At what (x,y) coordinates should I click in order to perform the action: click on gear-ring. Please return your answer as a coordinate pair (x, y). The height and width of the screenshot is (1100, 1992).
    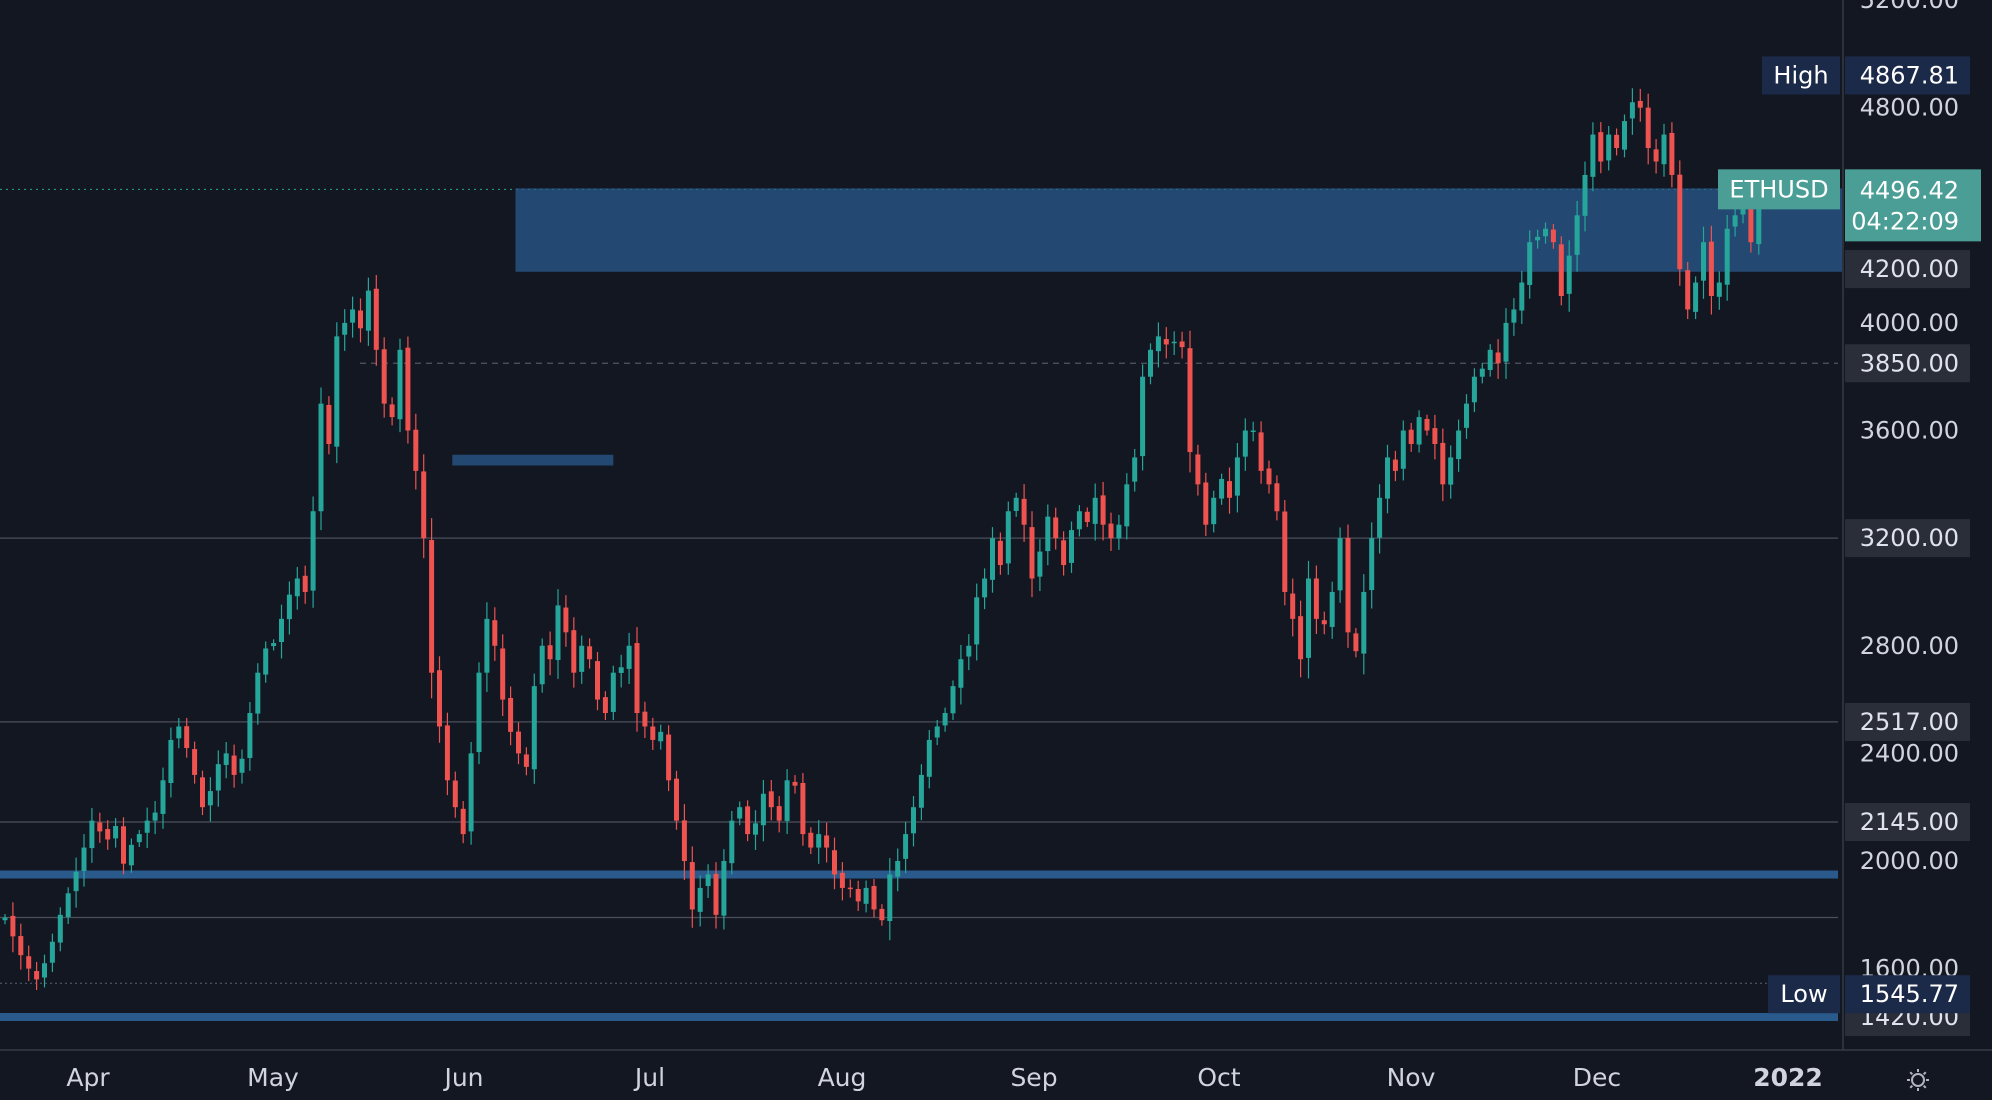
    Looking at the image, I should click on (1918, 1080).